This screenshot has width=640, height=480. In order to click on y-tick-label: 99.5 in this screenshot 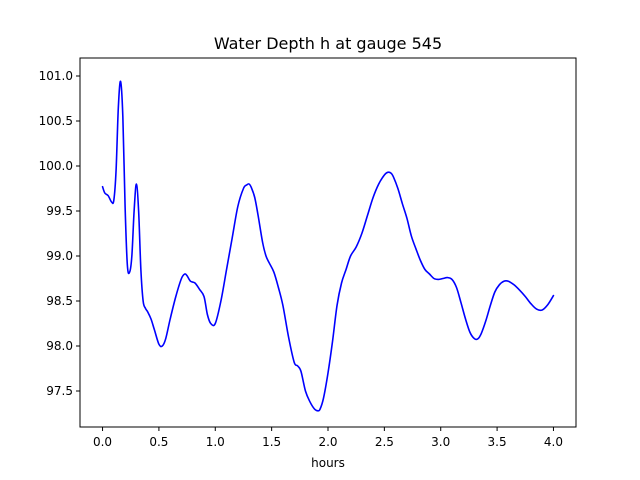, I will do `click(59, 211)`.